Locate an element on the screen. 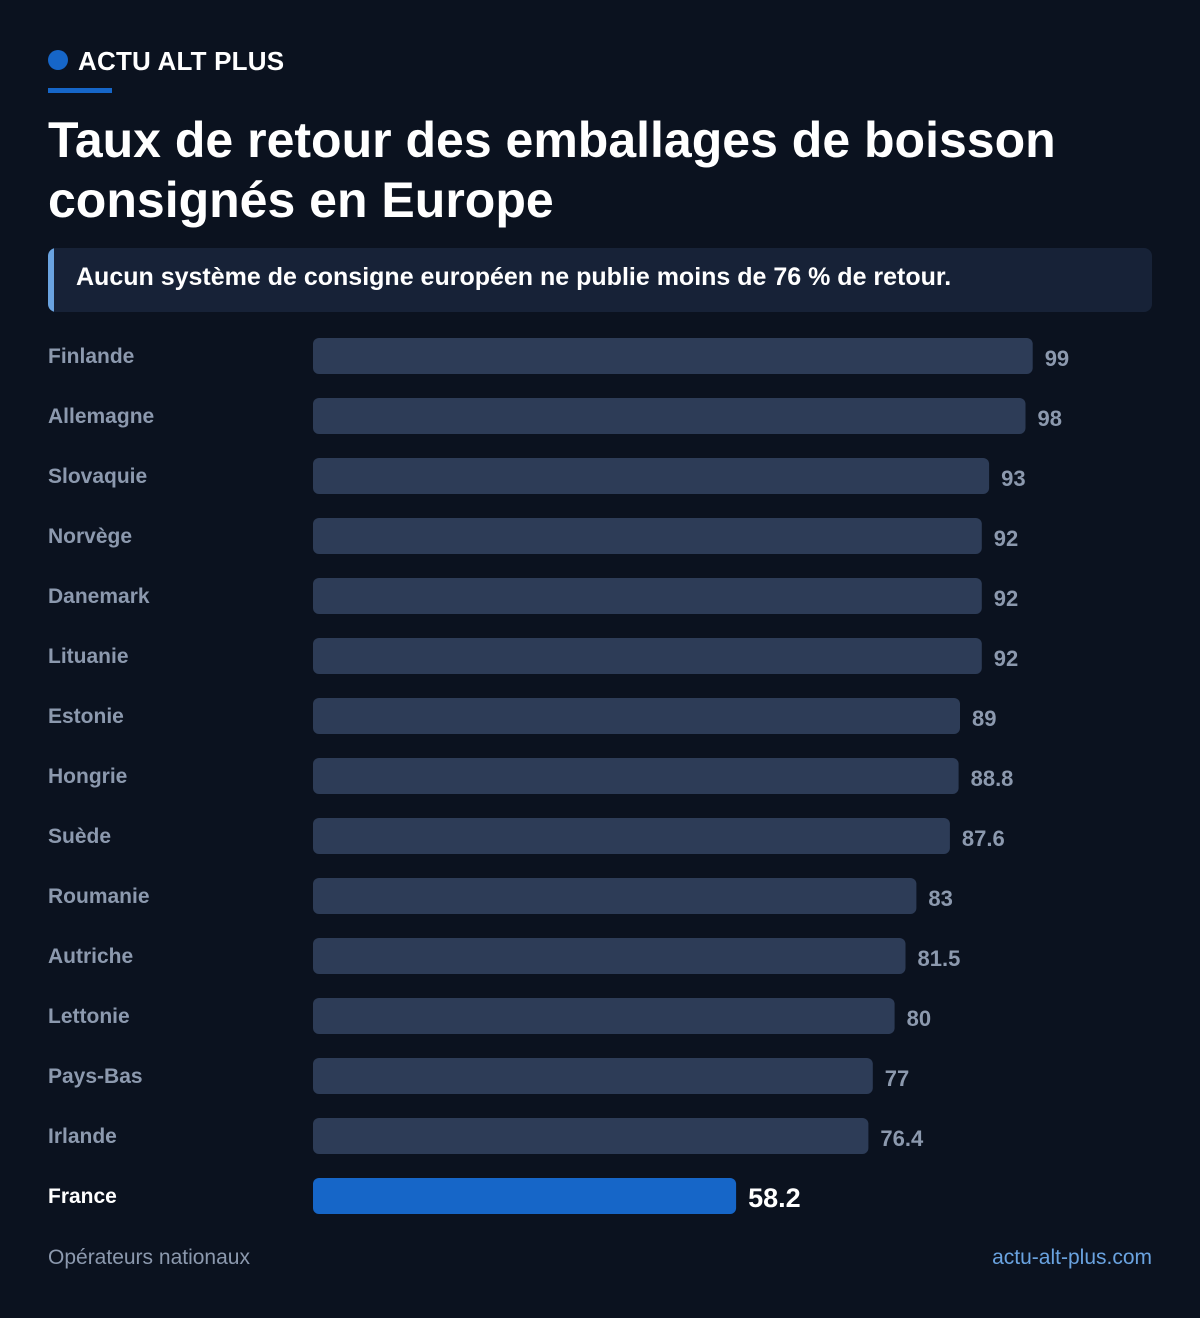 This screenshot has height=1318, width=1200. bar-row-suede: Suède 87.6 is located at coordinates (526, 836).